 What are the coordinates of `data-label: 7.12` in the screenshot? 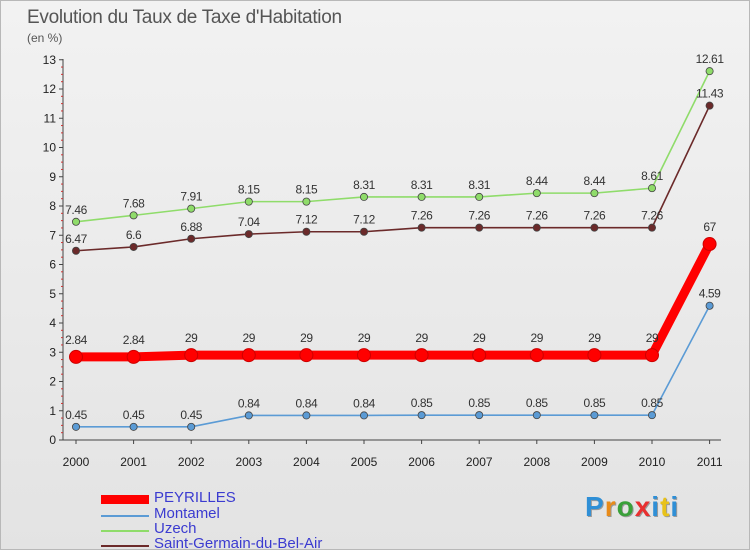 It's located at (364, 220).